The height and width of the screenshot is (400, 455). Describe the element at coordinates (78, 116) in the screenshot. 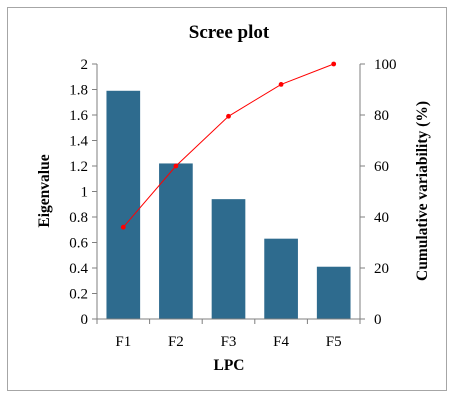

I see `y-tick-label: 1.6` at that location.